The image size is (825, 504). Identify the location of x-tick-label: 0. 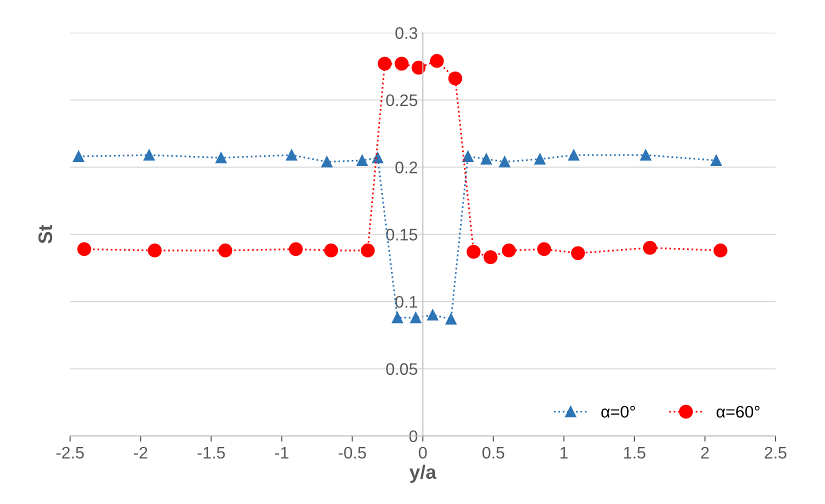
(422, 452).